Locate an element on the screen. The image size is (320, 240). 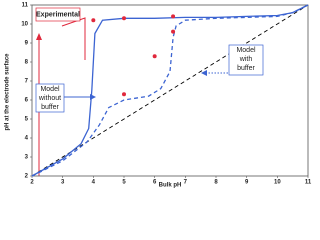
y-tick-label: 2 is located at coordinates (27, 177).